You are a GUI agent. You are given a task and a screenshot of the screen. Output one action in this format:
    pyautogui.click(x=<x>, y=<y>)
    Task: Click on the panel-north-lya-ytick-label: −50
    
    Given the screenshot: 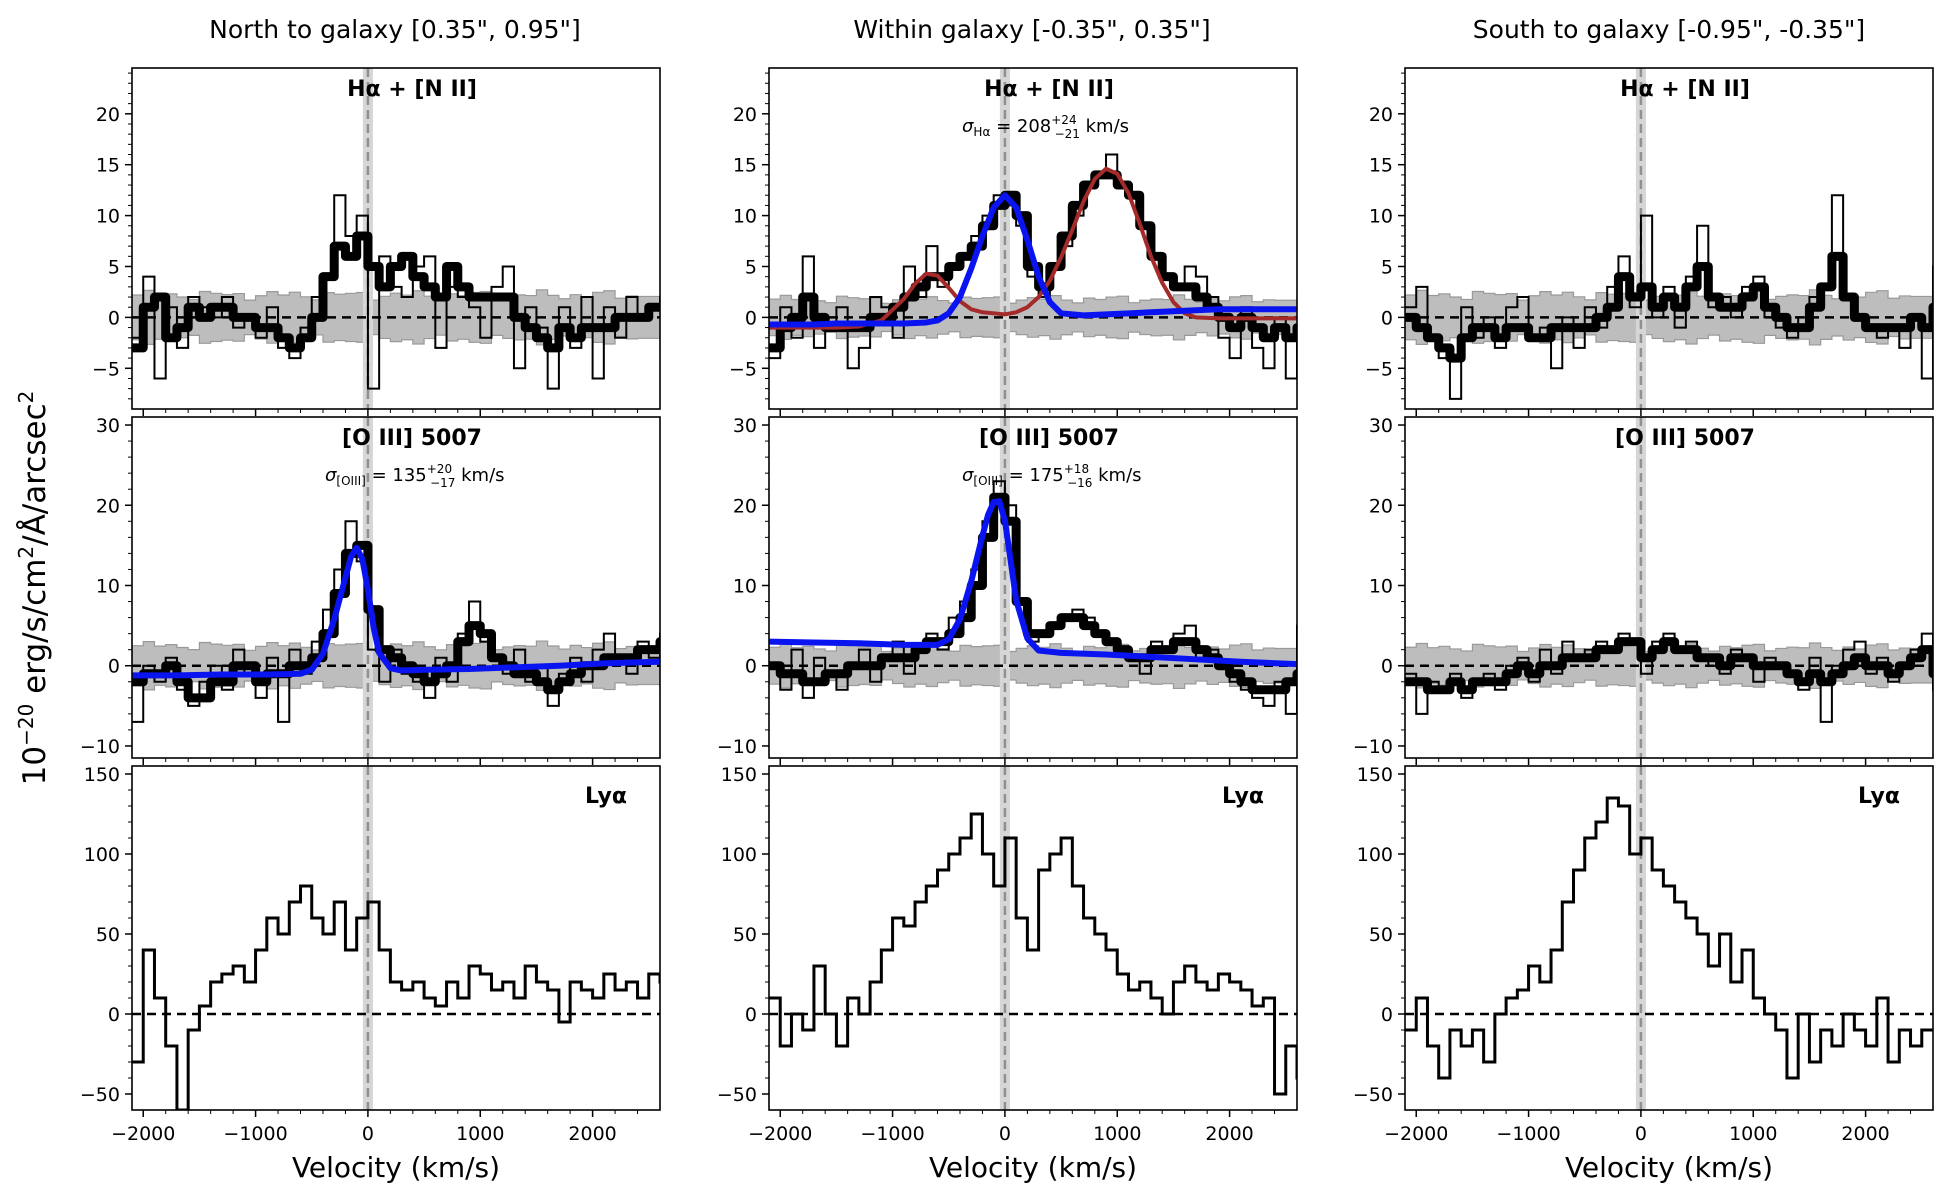 What is the action you would take?
    pyautogui.click(x=100, y=1095)
    